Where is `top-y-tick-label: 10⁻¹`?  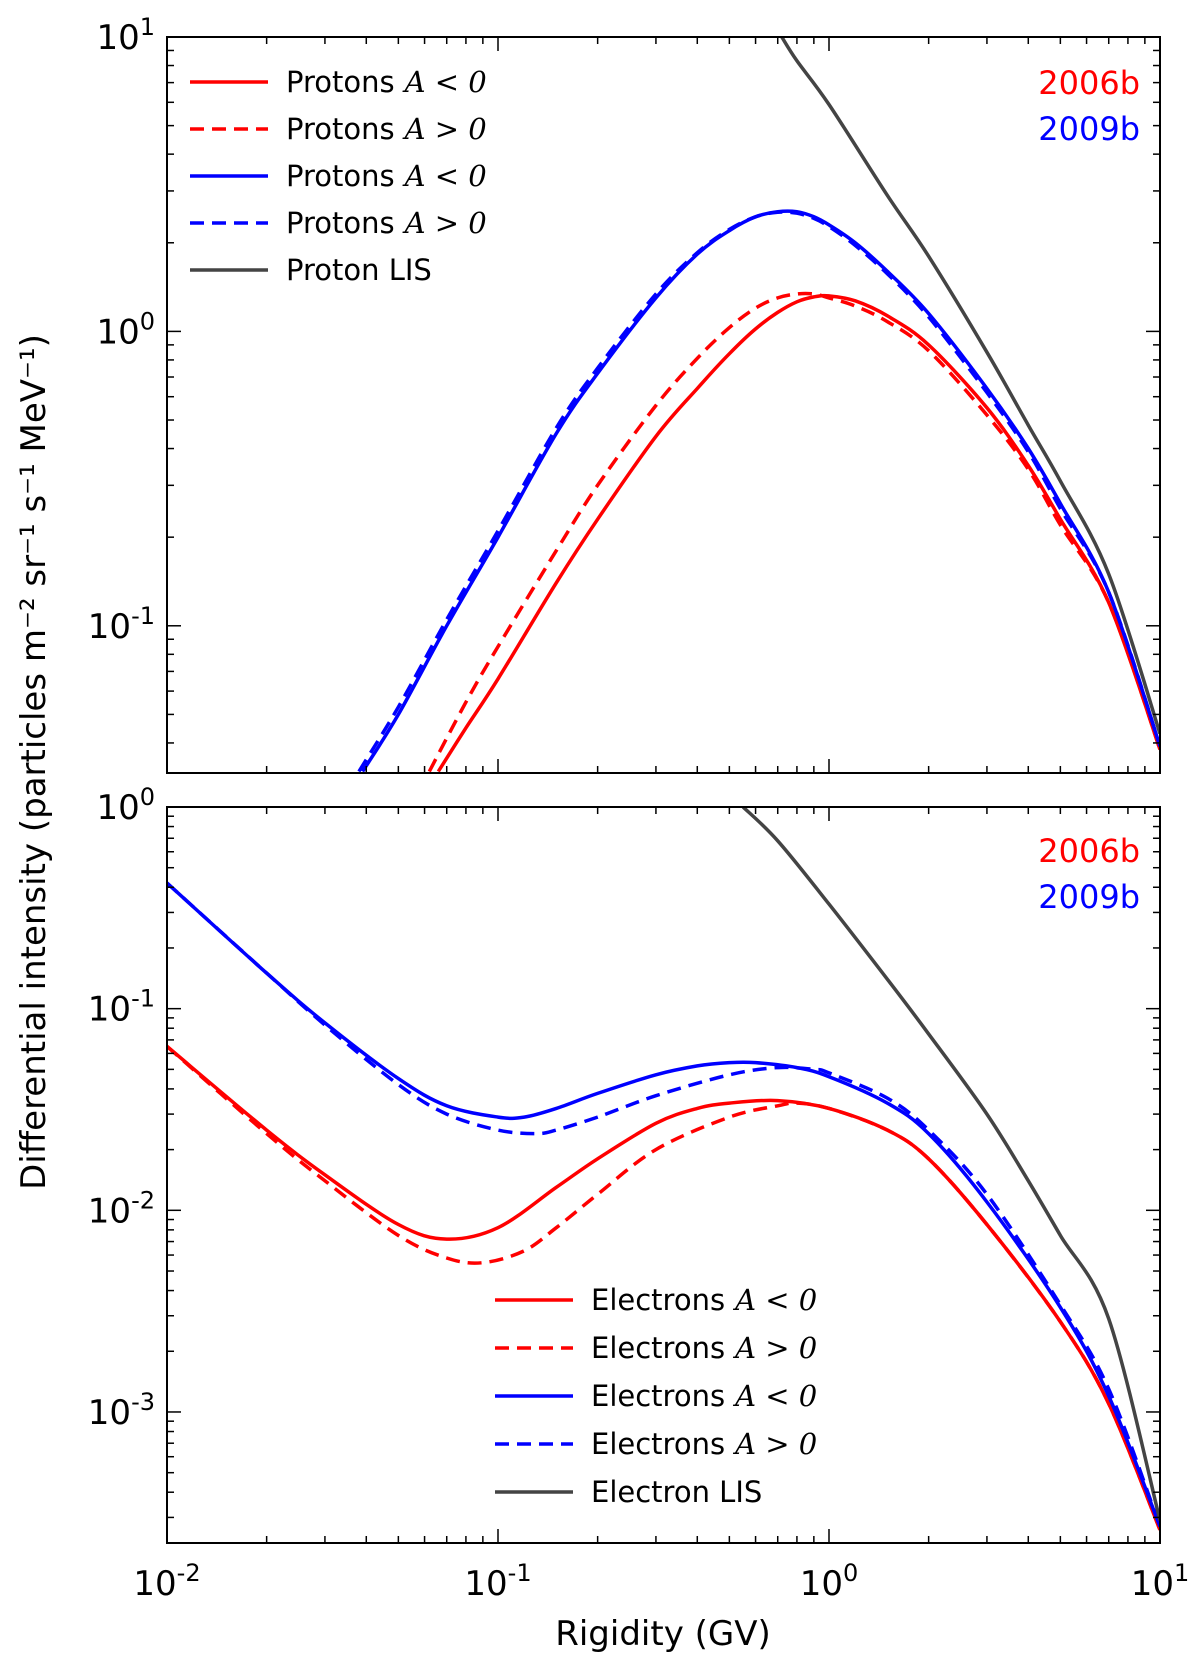
top-y-tick-label: 10⁻¹ is located at coordinates (121, 624).